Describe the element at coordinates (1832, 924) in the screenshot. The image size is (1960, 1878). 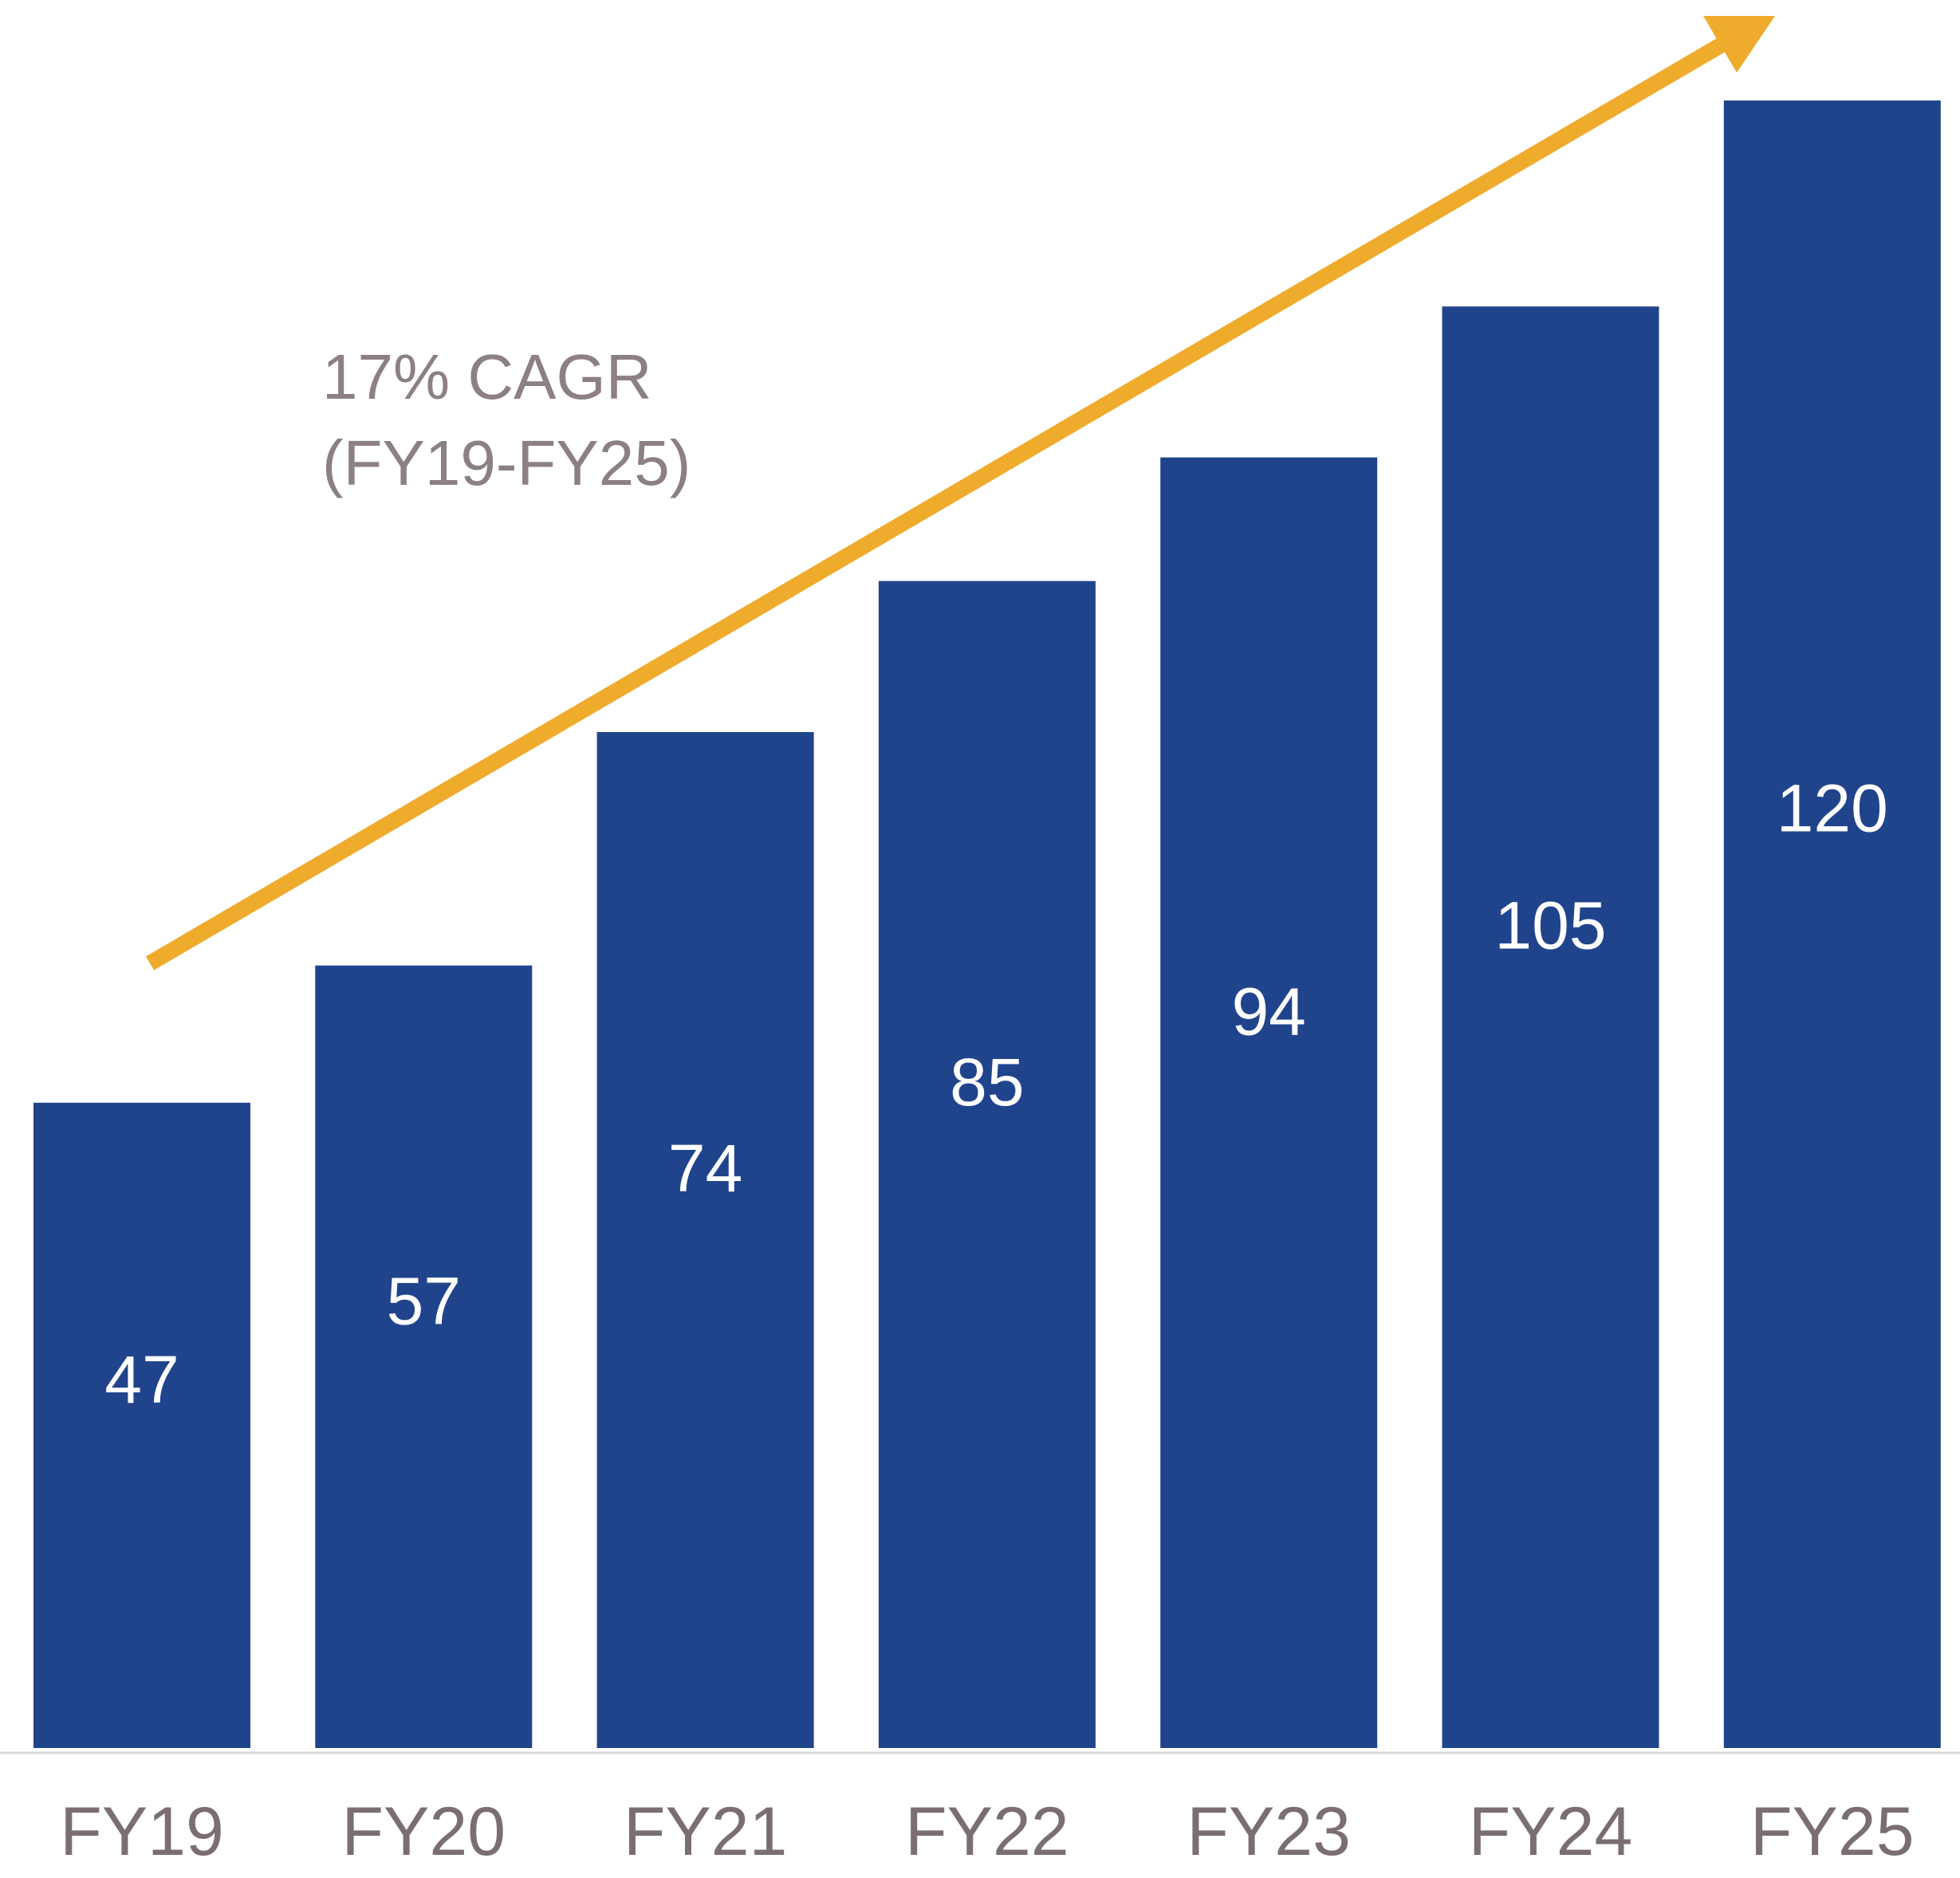
I see `bar-fy25` at that location.